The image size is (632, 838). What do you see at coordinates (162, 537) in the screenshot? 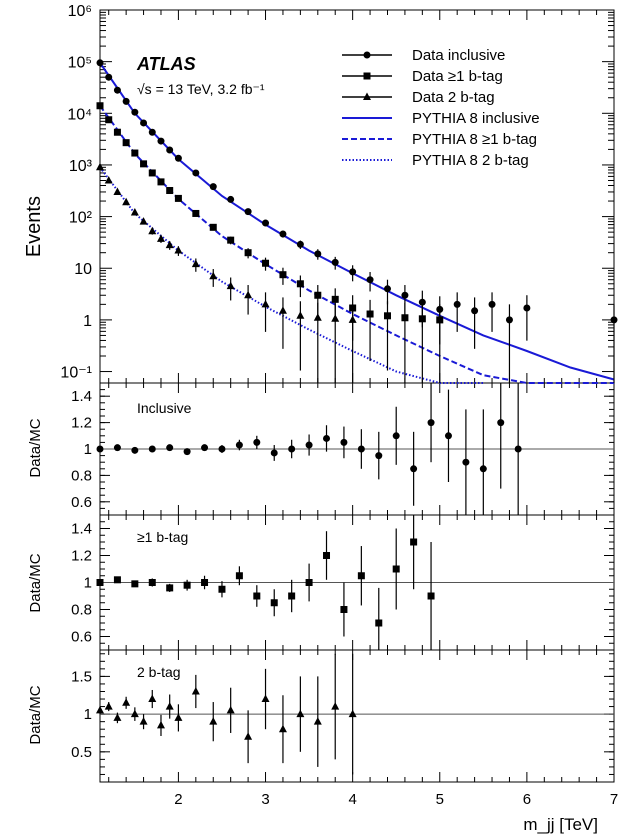
I see `panel-label-1btag: ≥1 b-tag` at bounding box center [162, 537].